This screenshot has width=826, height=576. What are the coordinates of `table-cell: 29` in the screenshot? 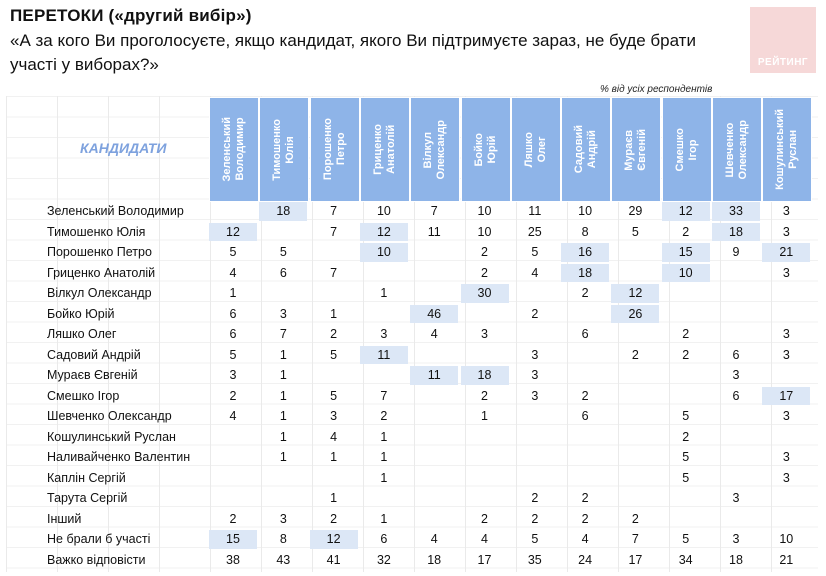 It's located at (635, 211).